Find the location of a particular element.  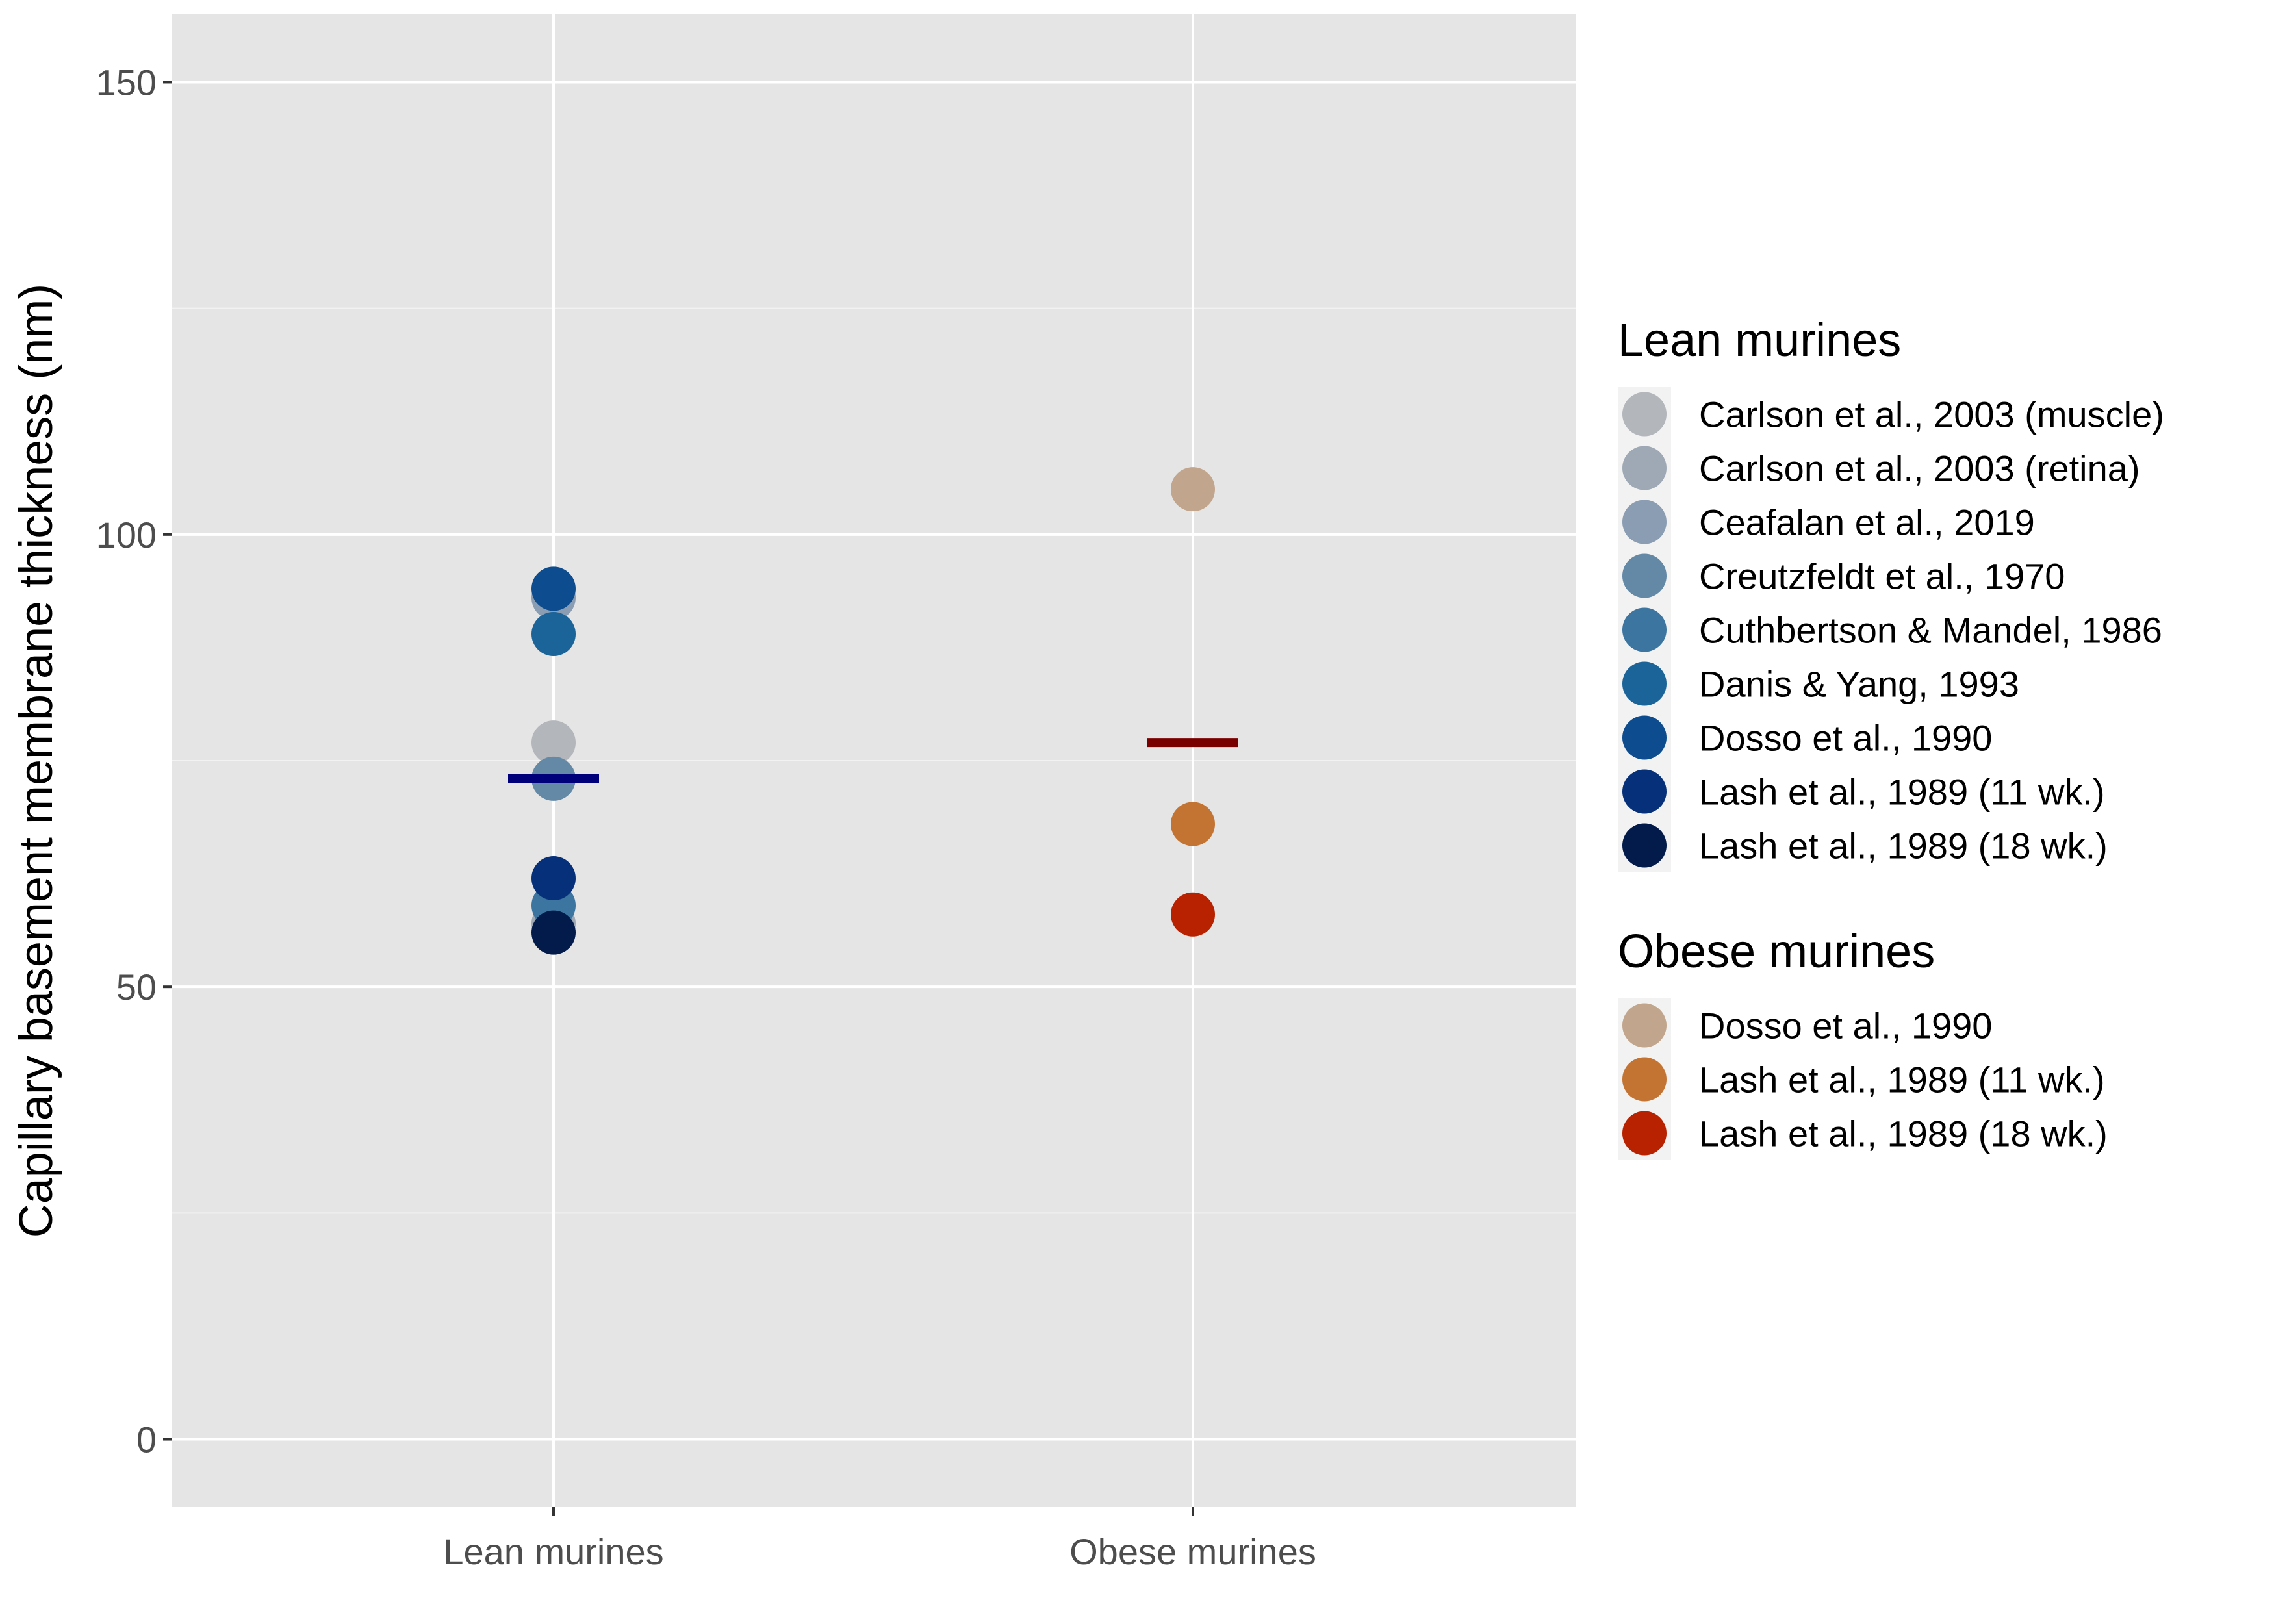

x-tick-label: Obese murines is located at coordinates (1192, 1551).